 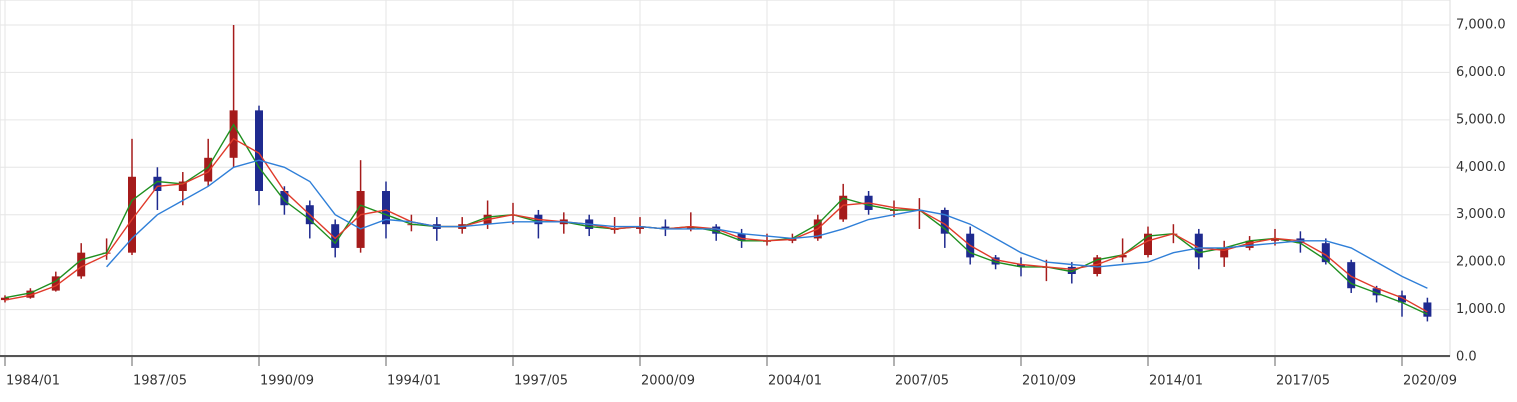 What do you see at coordinates (1481, 262) in the screenshot?
I see `y-tick-label: 2,000.0` at bounding box center [1481, 262].